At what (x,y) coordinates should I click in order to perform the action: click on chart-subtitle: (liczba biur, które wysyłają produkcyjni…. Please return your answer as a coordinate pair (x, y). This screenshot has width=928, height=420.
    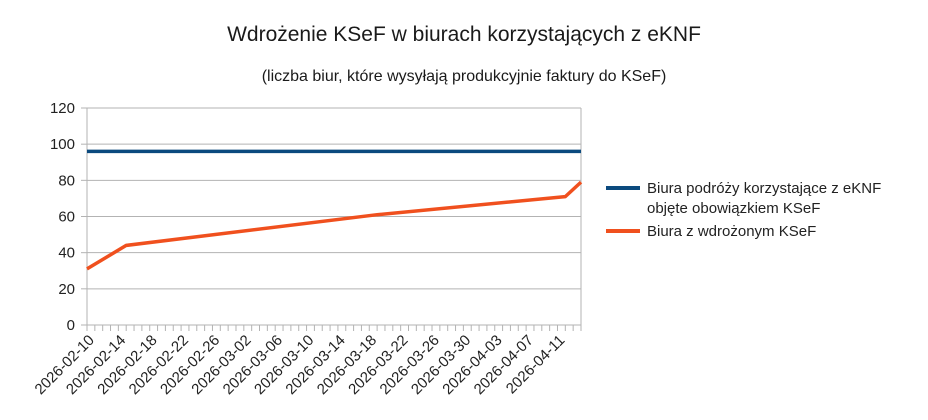
    Looking at the image, I should click on (464, 76).